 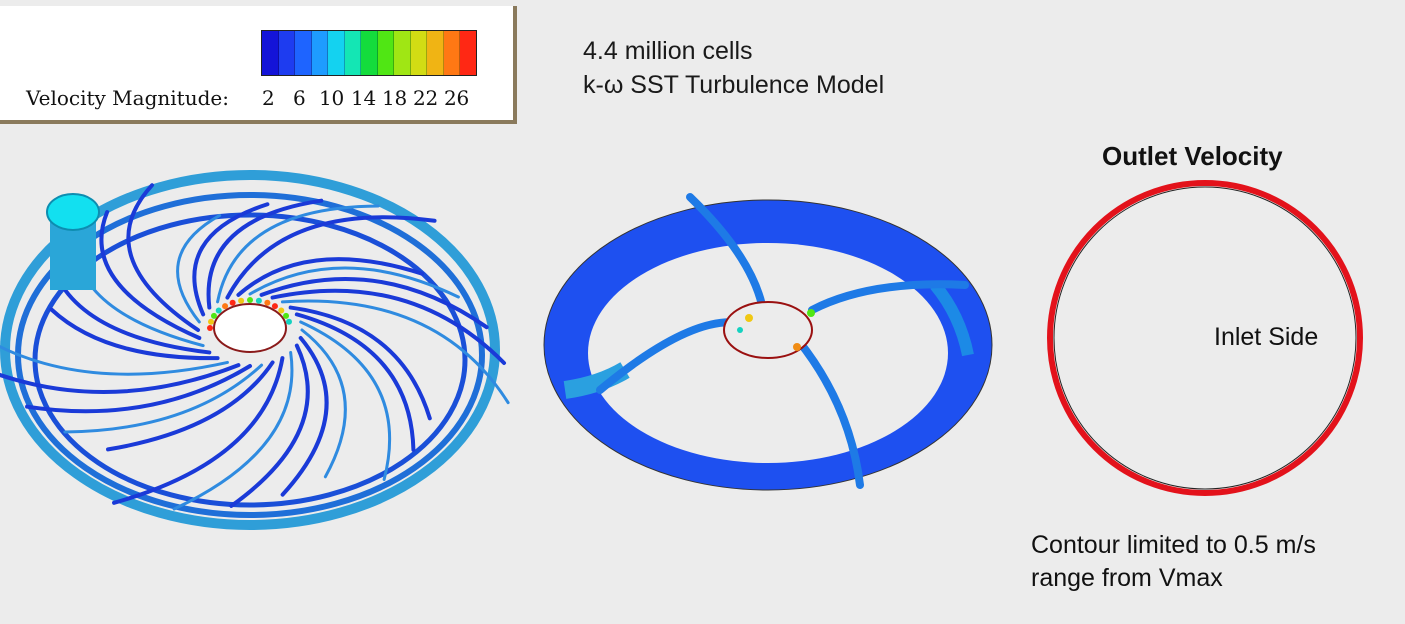 What do you see at coordinates (364, 98) in the screenshot?
I see `colorbar-tick-label: 14` at bounding box center [364, 98].